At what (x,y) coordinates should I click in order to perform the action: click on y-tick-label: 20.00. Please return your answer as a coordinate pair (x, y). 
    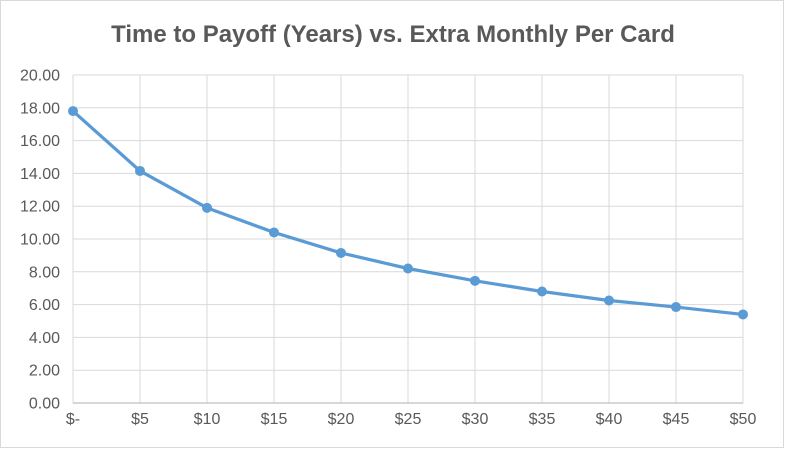
    Looking at the image, I should click on (40, 76).